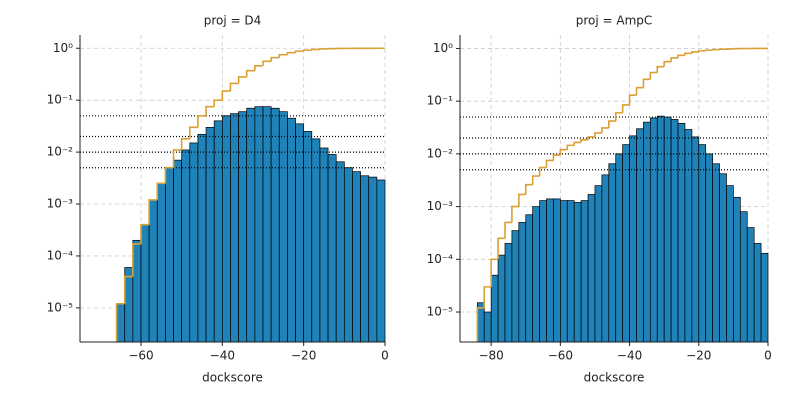  Describe the element at coordinates (60, 255) in the screenshot. I see `y-tick-label: 10⁻⁴` at that location.